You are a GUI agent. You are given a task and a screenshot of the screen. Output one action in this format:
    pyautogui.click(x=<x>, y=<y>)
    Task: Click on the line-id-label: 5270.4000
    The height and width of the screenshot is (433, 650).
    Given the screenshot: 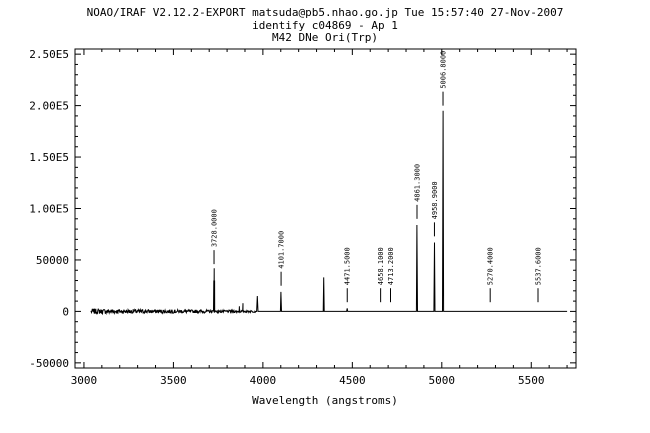 What is the action you would take?
    pyautogui.click(x=491, y=266)
    